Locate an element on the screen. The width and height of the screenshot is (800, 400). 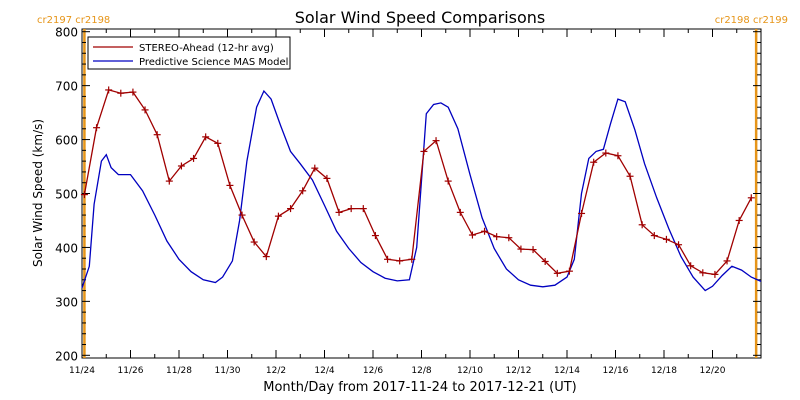
x-tick-label: 11/30 is located at coordinates (228, 371).